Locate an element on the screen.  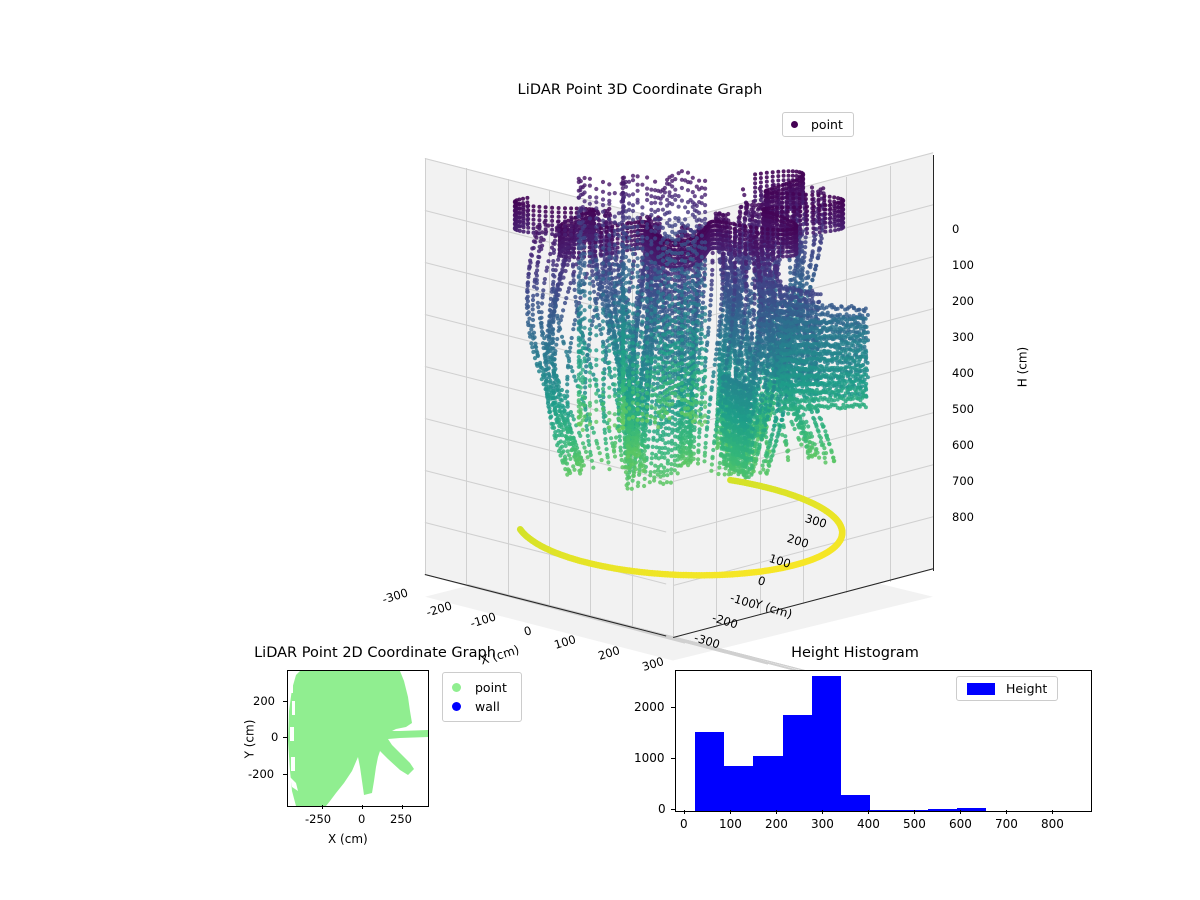
plot2d-title: LiDAR Point 2D Coordinate Graph is located at coordinates (375, 653).